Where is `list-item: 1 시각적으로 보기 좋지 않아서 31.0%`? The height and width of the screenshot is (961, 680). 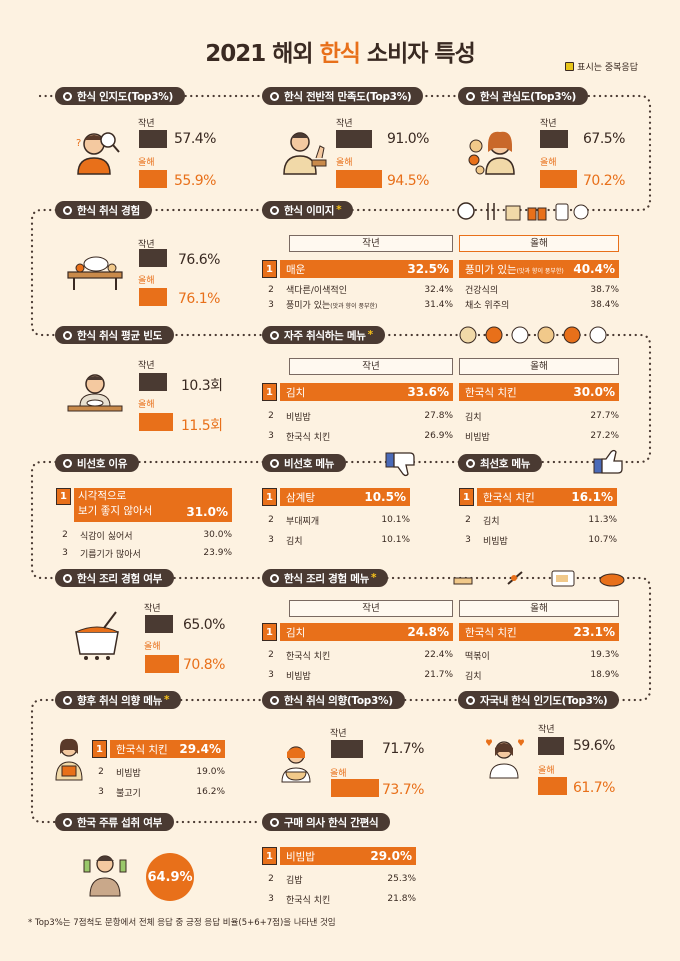 list-item: 1 시각적으로 보기 좋지 않아서 31.0% is located at coordinates (144, 505).